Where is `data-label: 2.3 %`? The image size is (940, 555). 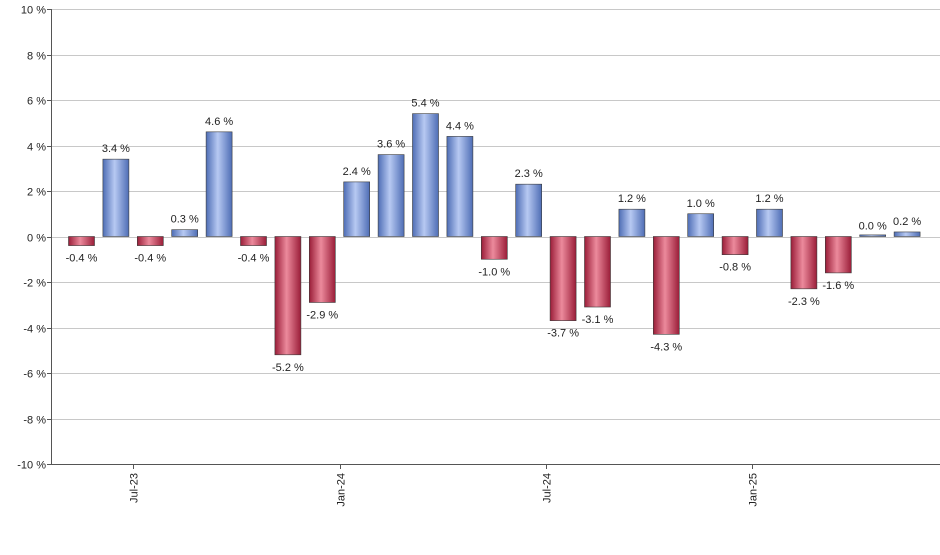
data-label: 2.3 % is located at coordinates (529, 174).